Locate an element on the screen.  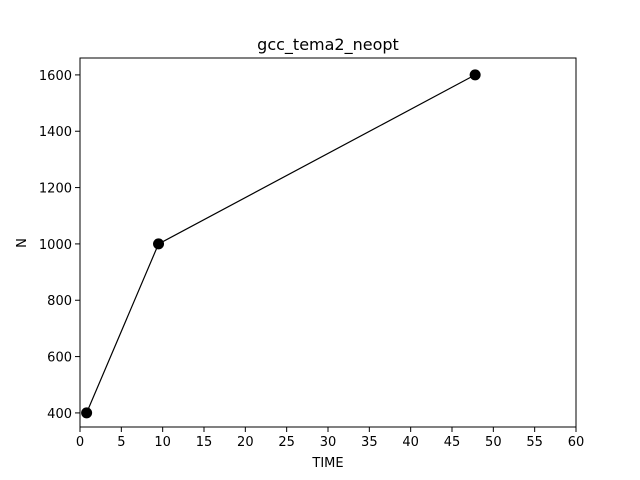
x-tick-label: 40 is located at coordinates (410, 442).